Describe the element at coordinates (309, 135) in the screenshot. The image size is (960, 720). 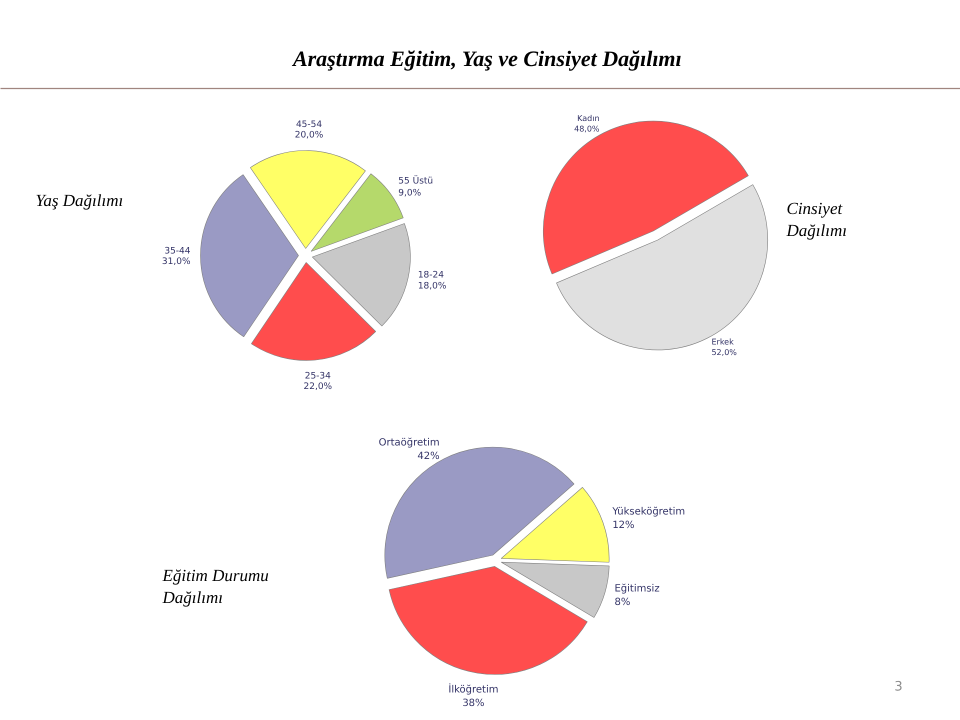
I see `data-label: 20,0%` at that location.